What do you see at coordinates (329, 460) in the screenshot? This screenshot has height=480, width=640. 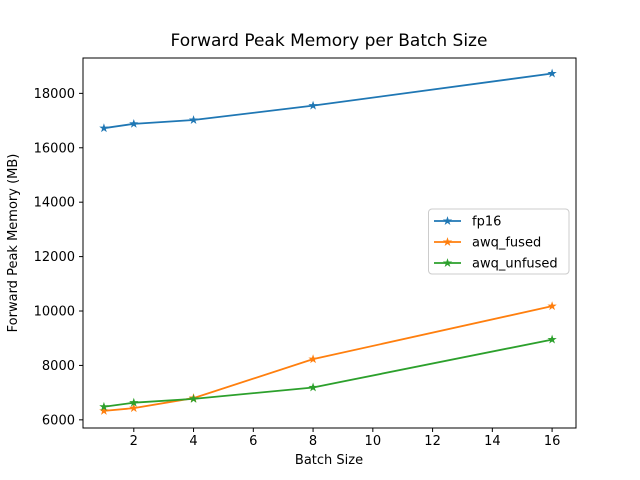 I see `x-axis-label: Batch Size` at bounding box center [329, 460].